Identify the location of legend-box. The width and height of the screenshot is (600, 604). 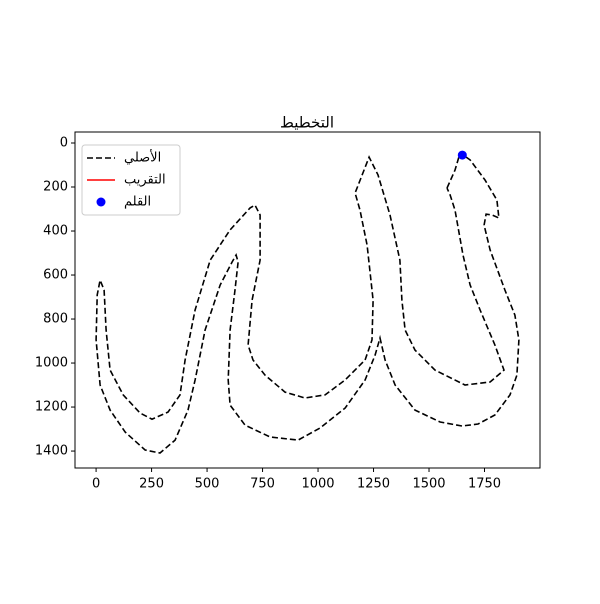
(131, 180).